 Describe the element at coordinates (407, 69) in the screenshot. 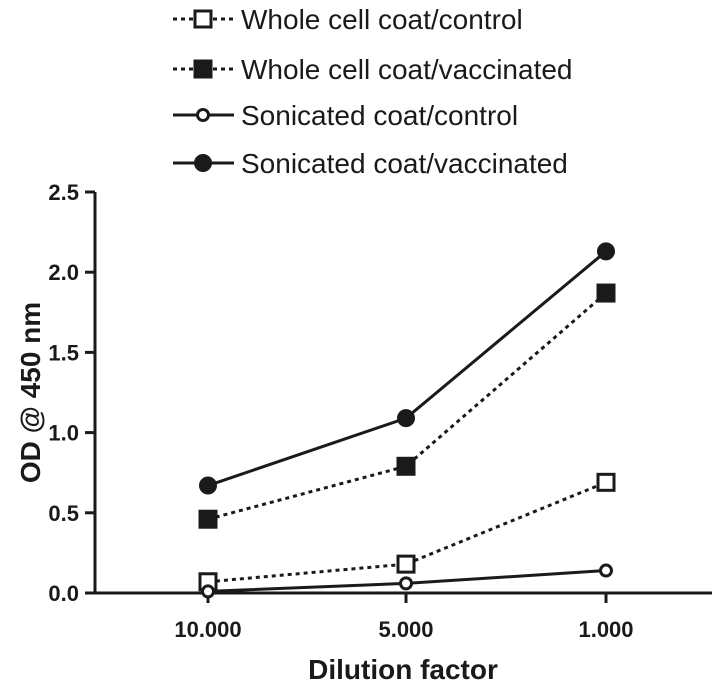

I see `legend-label: Whole cell coat/vaccinated` at that location.